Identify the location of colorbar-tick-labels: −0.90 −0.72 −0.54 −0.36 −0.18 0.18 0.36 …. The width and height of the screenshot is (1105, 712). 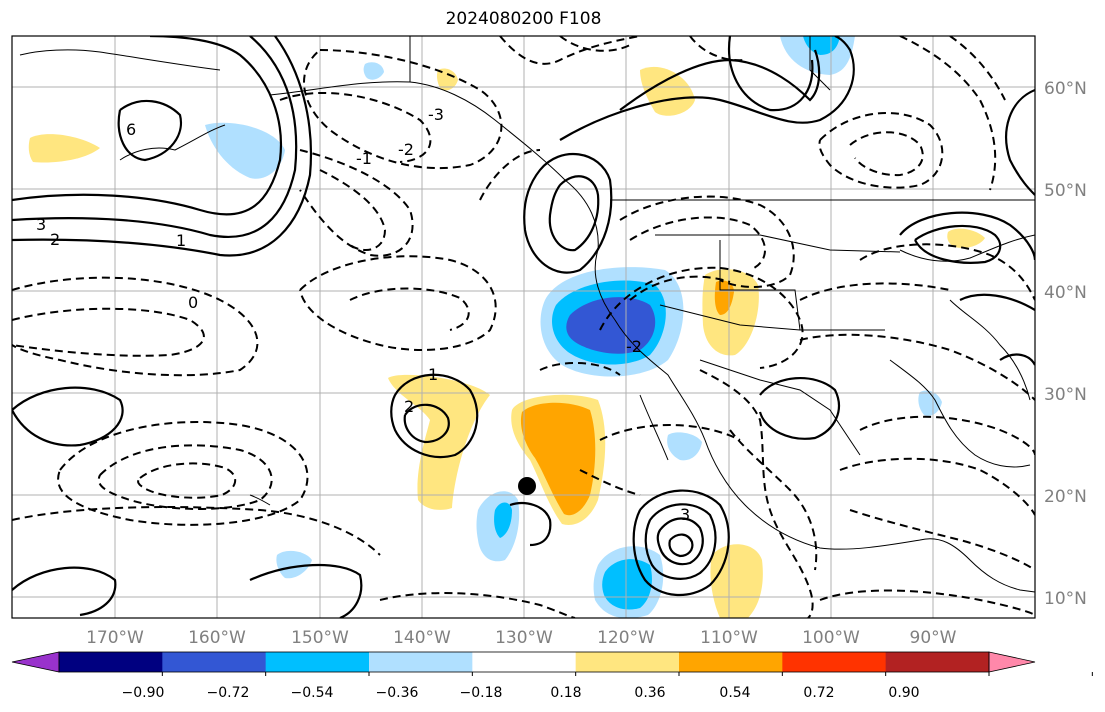
(521, 693).